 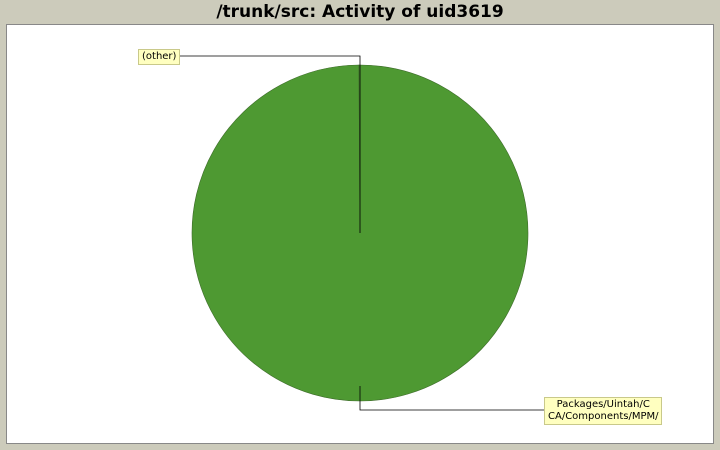 I want to click on leader-line-main, so click(x=451, y=398).